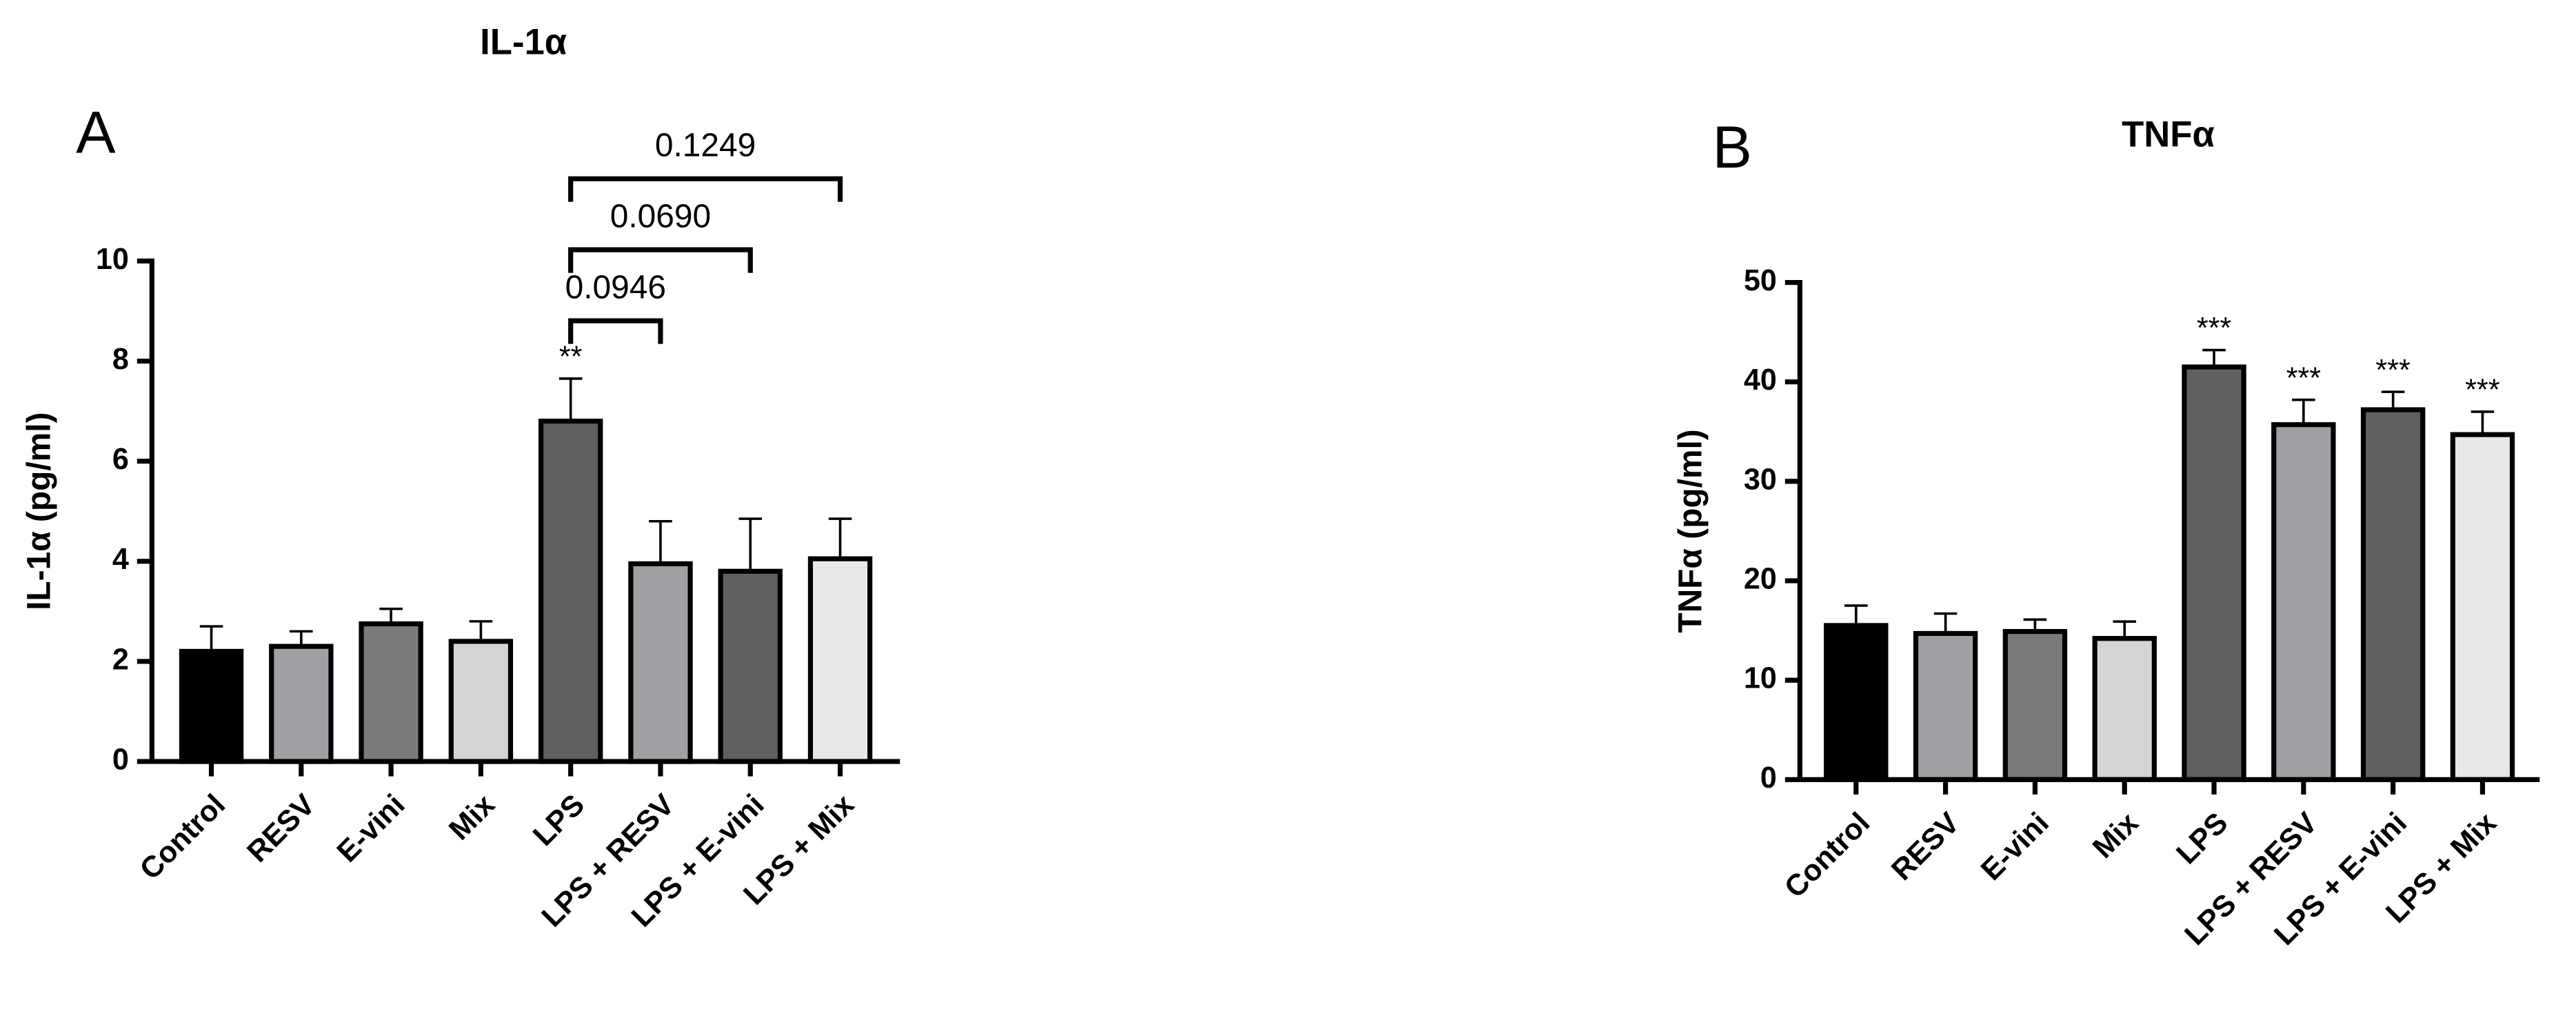 The width and height of the screenshot is (2576, 1018). I want to click on y-axis-label: IL-1α (pg/ml), so click(39, 511).